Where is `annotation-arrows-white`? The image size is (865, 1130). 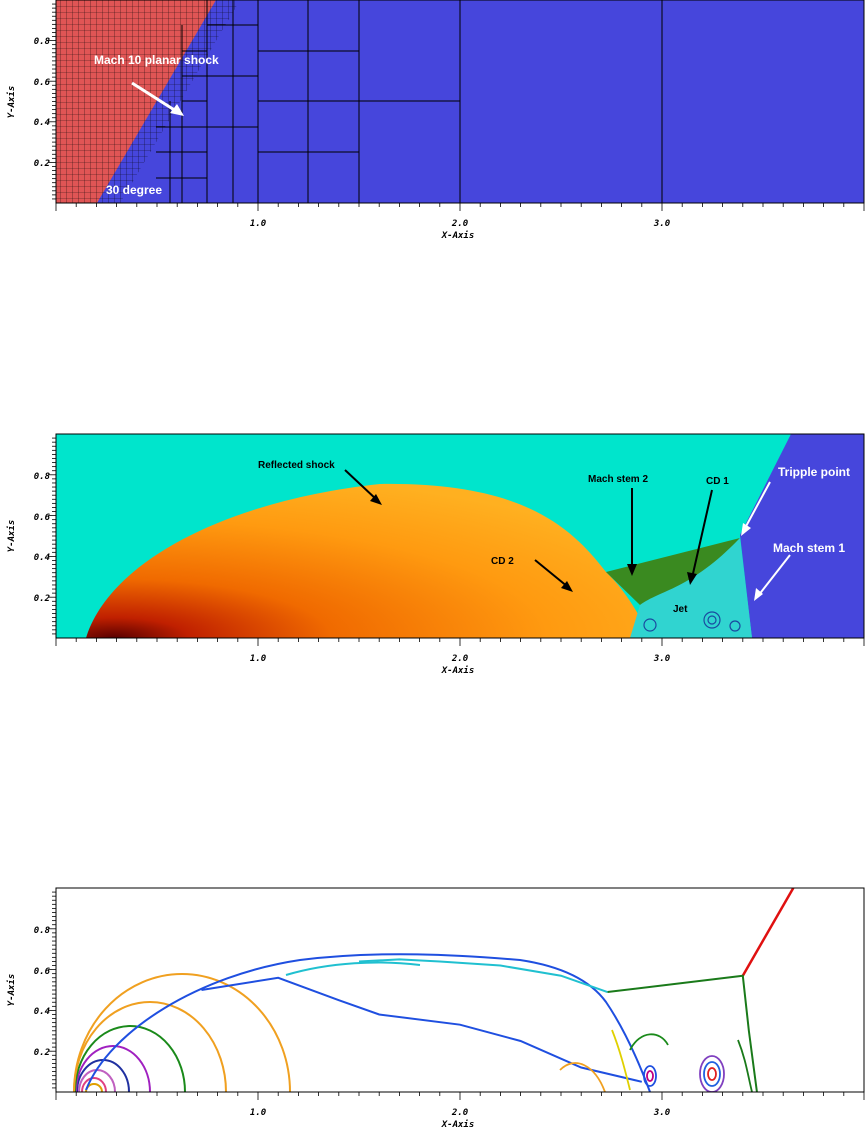 annotation-arrows-white is located at coordinates (767, 539).